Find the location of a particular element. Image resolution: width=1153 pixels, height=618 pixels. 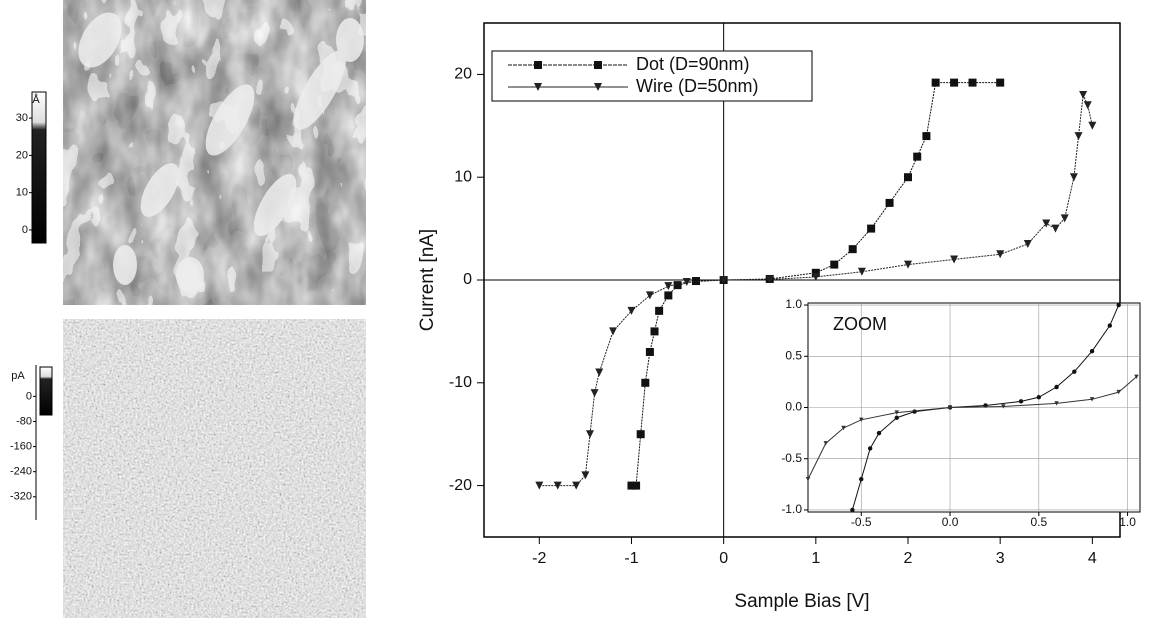

legend-box is located at coordinates (652, 76).